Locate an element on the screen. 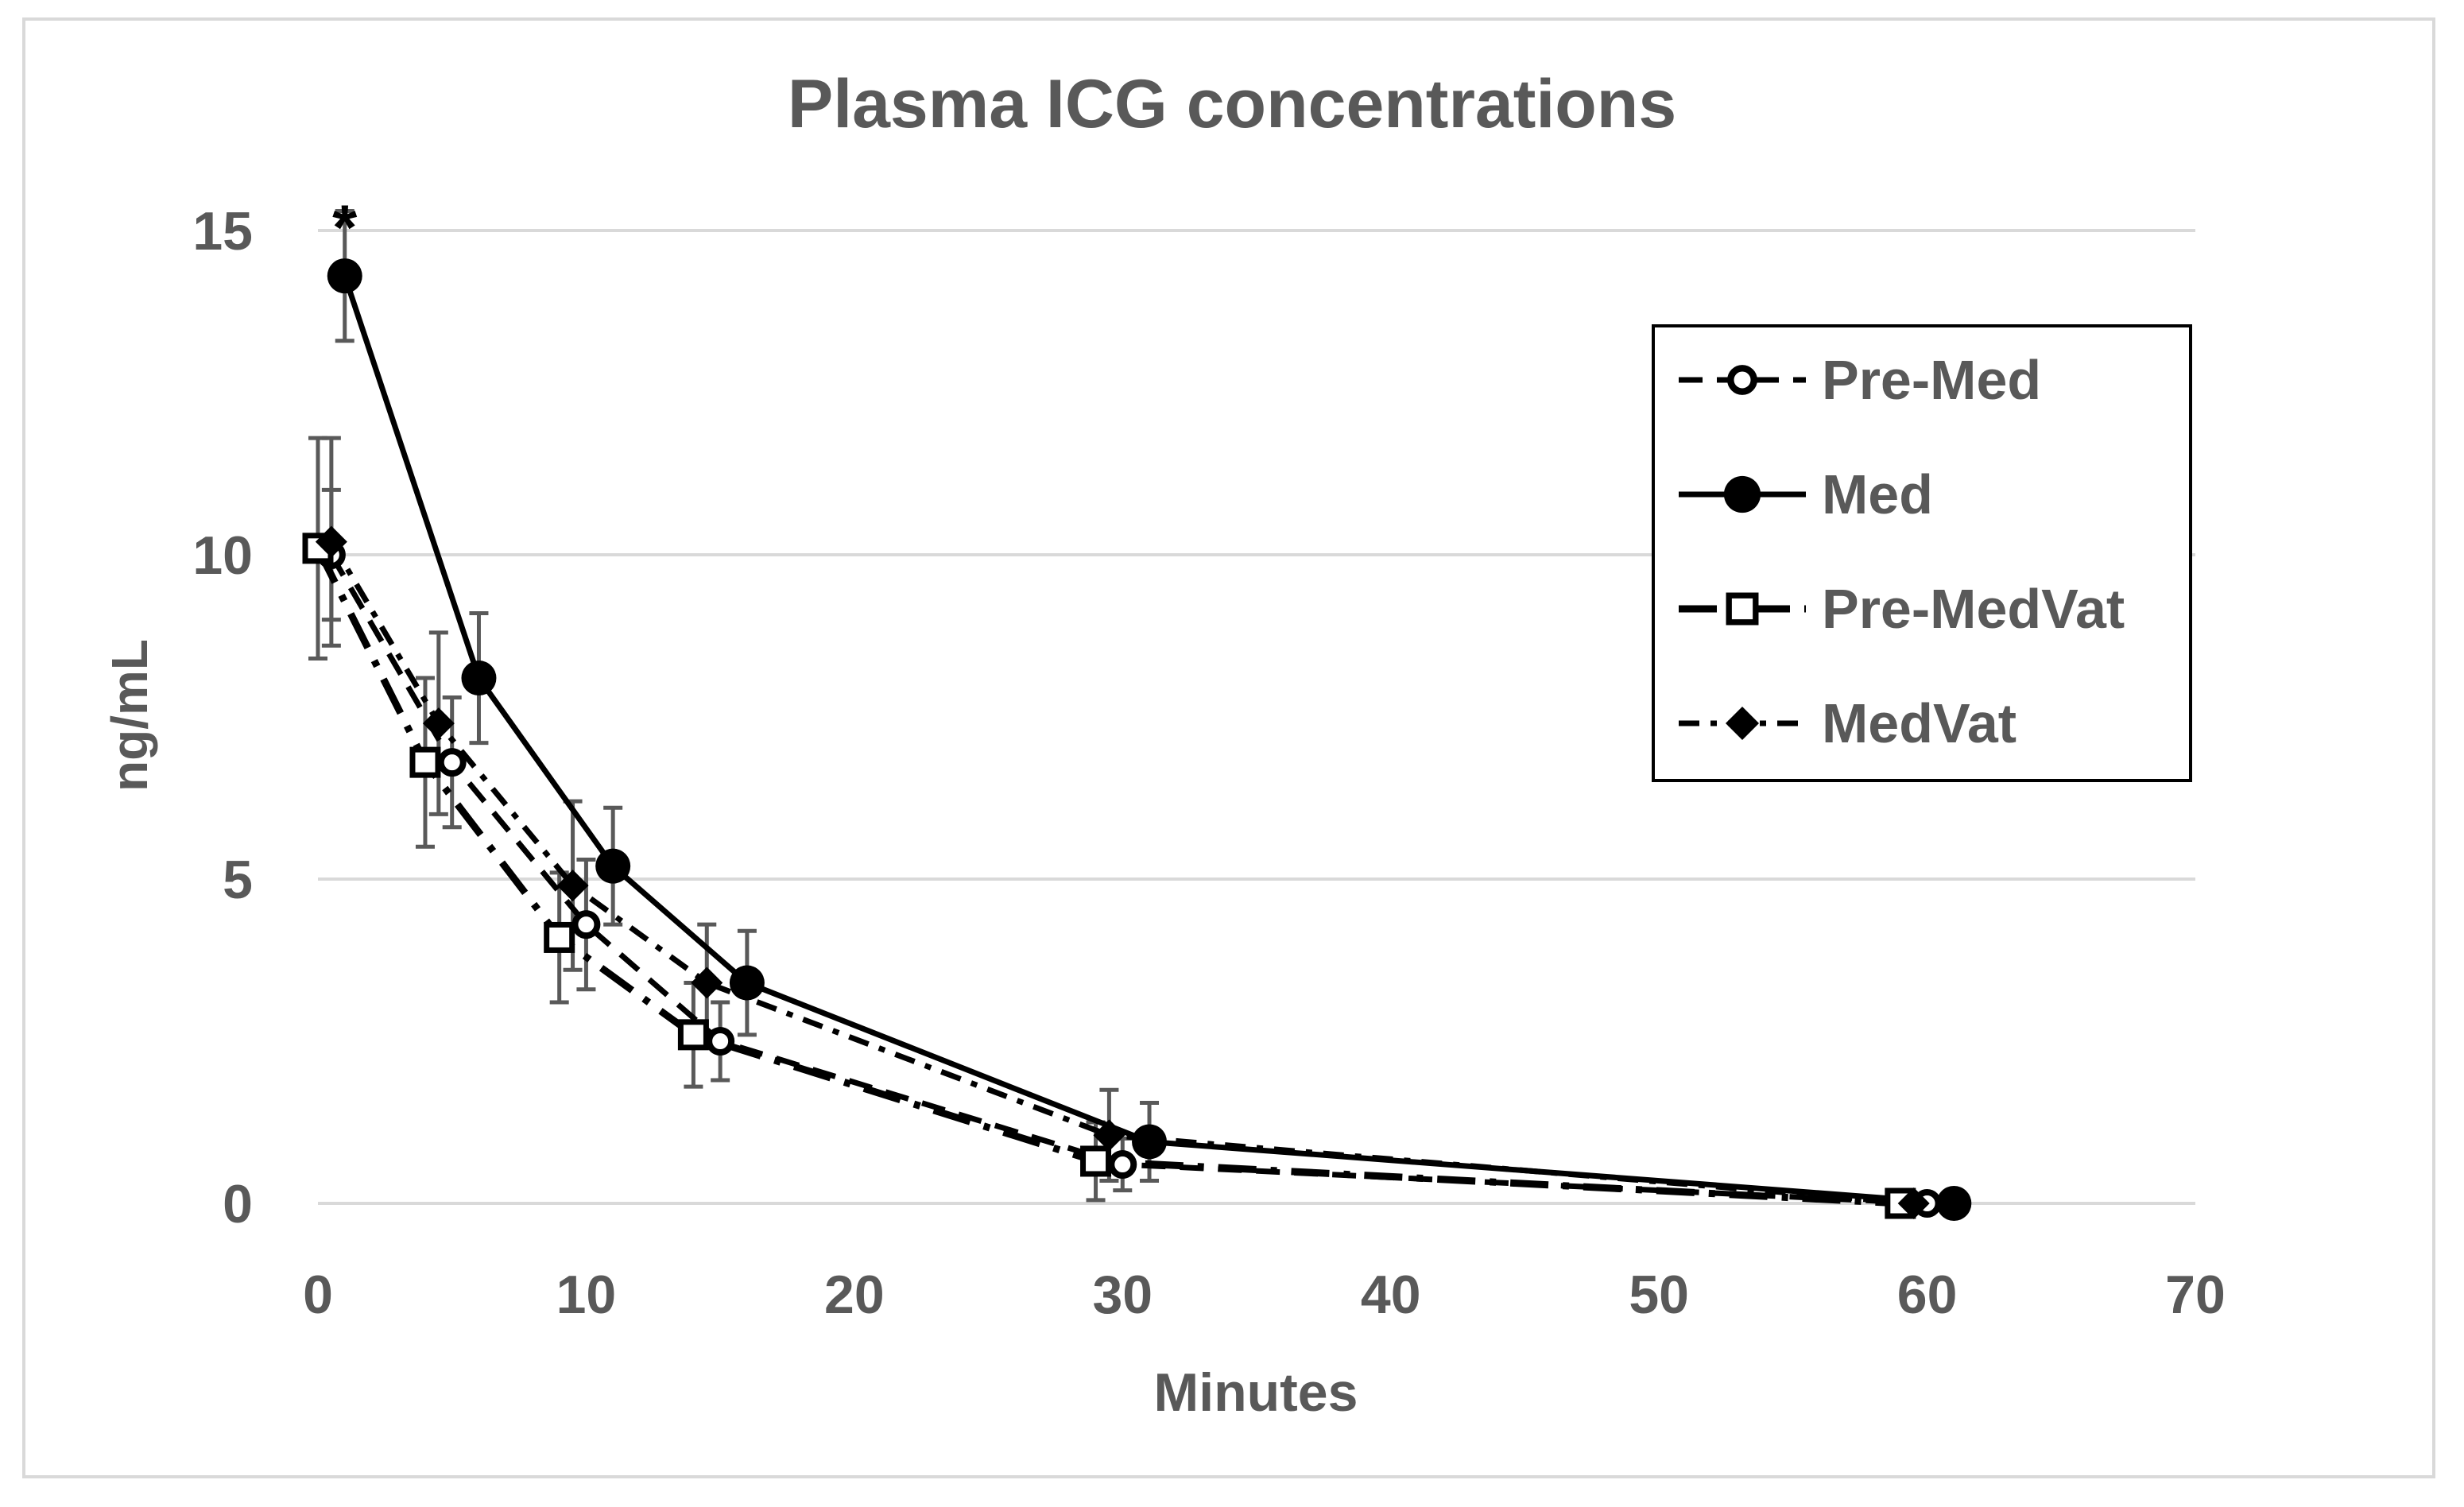  significance-annotation: * is located at coordinates (345, 227).